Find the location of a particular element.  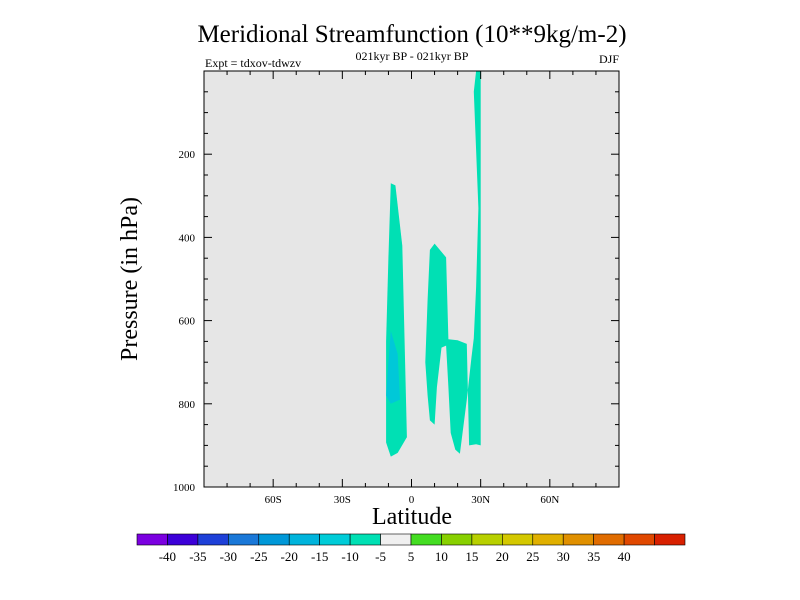

colorbar-label: 20 is located at coordinates (502, 556).